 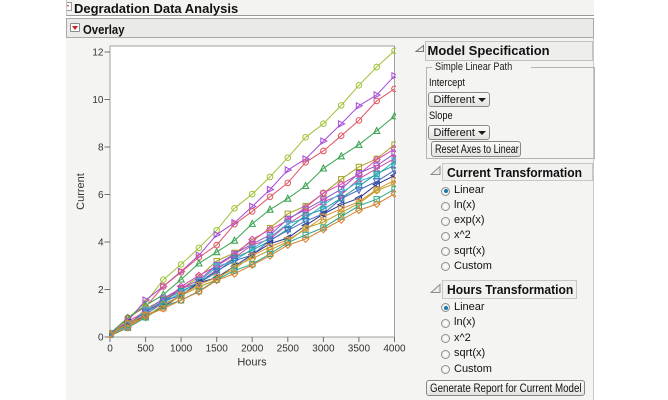 I want to click on svg-text: 4000, so click(x=394, y=349).